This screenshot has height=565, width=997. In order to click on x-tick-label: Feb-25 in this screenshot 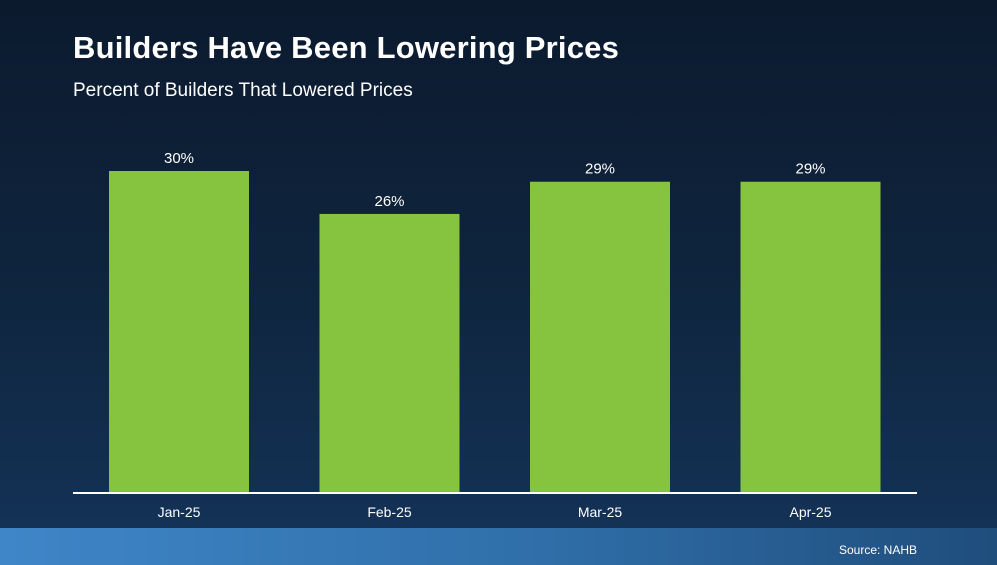, I will do `click(389, 512)`.